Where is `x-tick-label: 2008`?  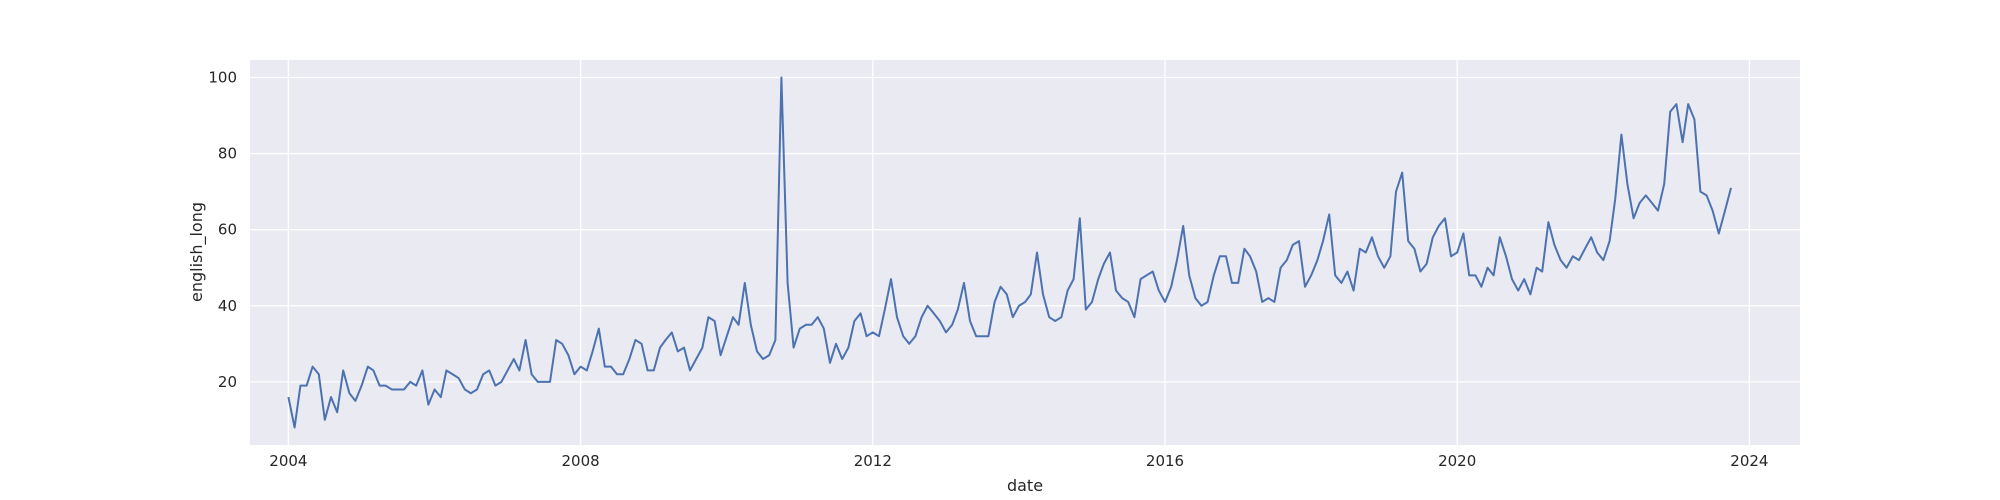 x-tick-label: 2008 is located at coordinates (581, 461).